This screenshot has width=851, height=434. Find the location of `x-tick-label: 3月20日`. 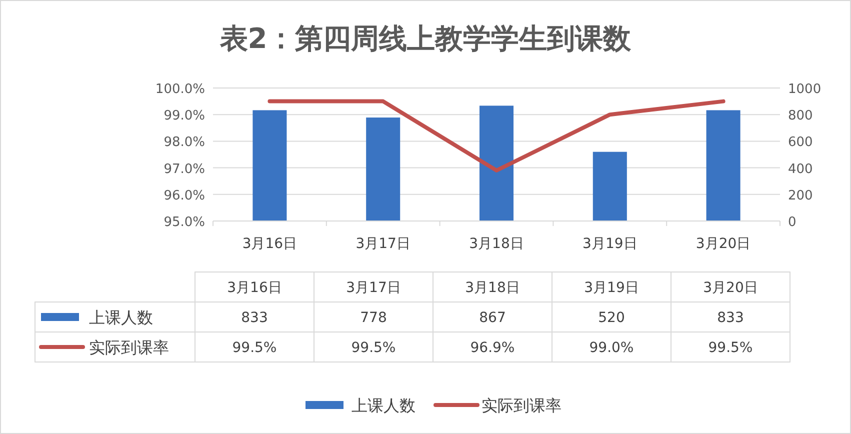

x-tick-label: 3月20日 is located at coordinates (723, 244).